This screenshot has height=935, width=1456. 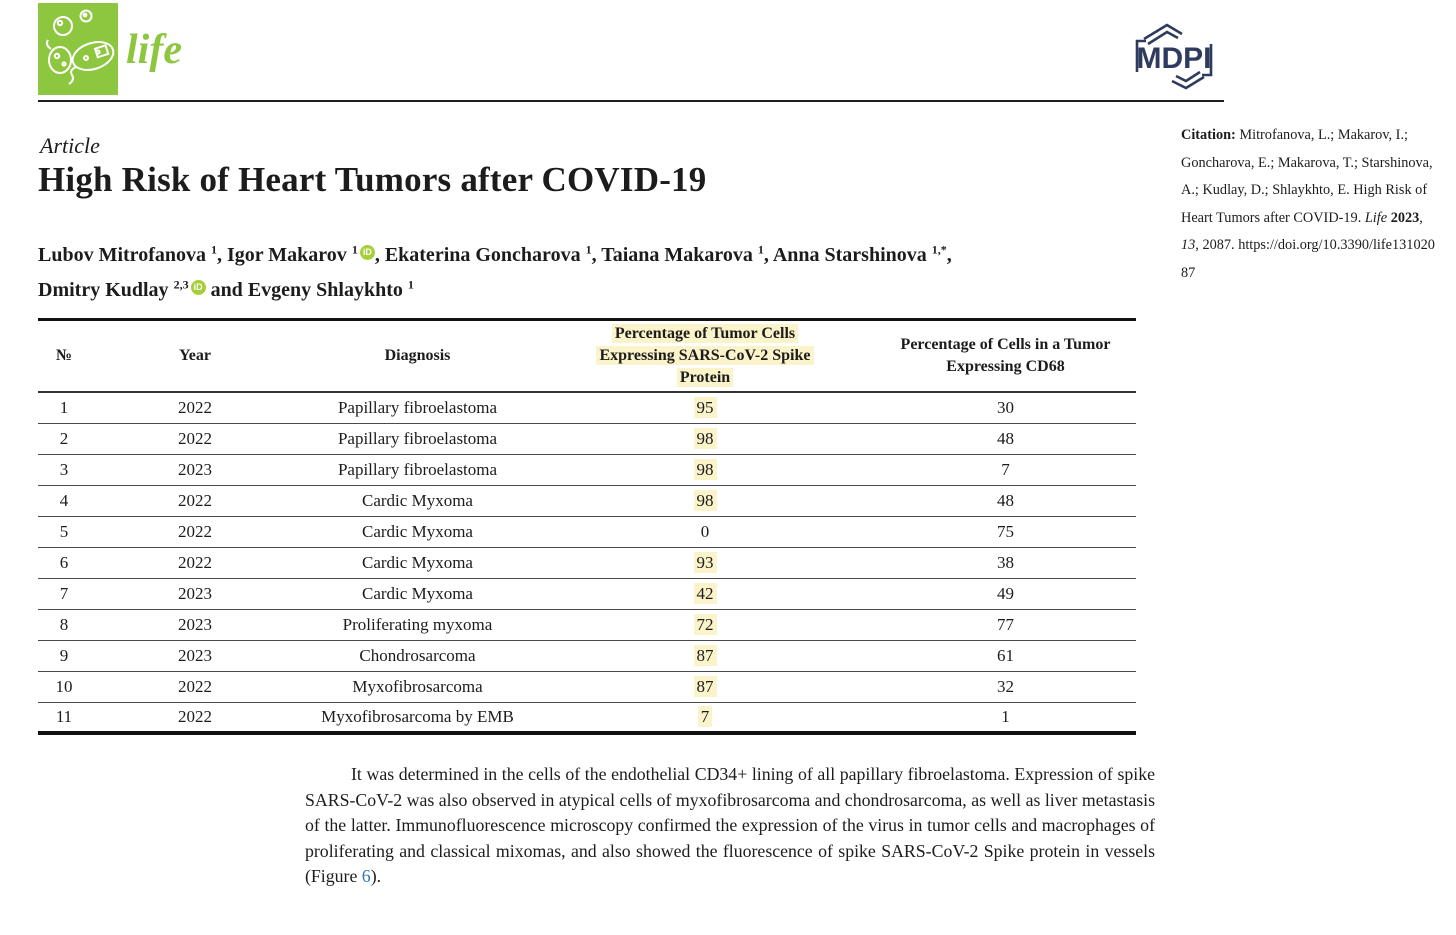 I want to click on cell-diagnosis: Myxofibrosarcoma by EMB, so click(x=417, y=717).